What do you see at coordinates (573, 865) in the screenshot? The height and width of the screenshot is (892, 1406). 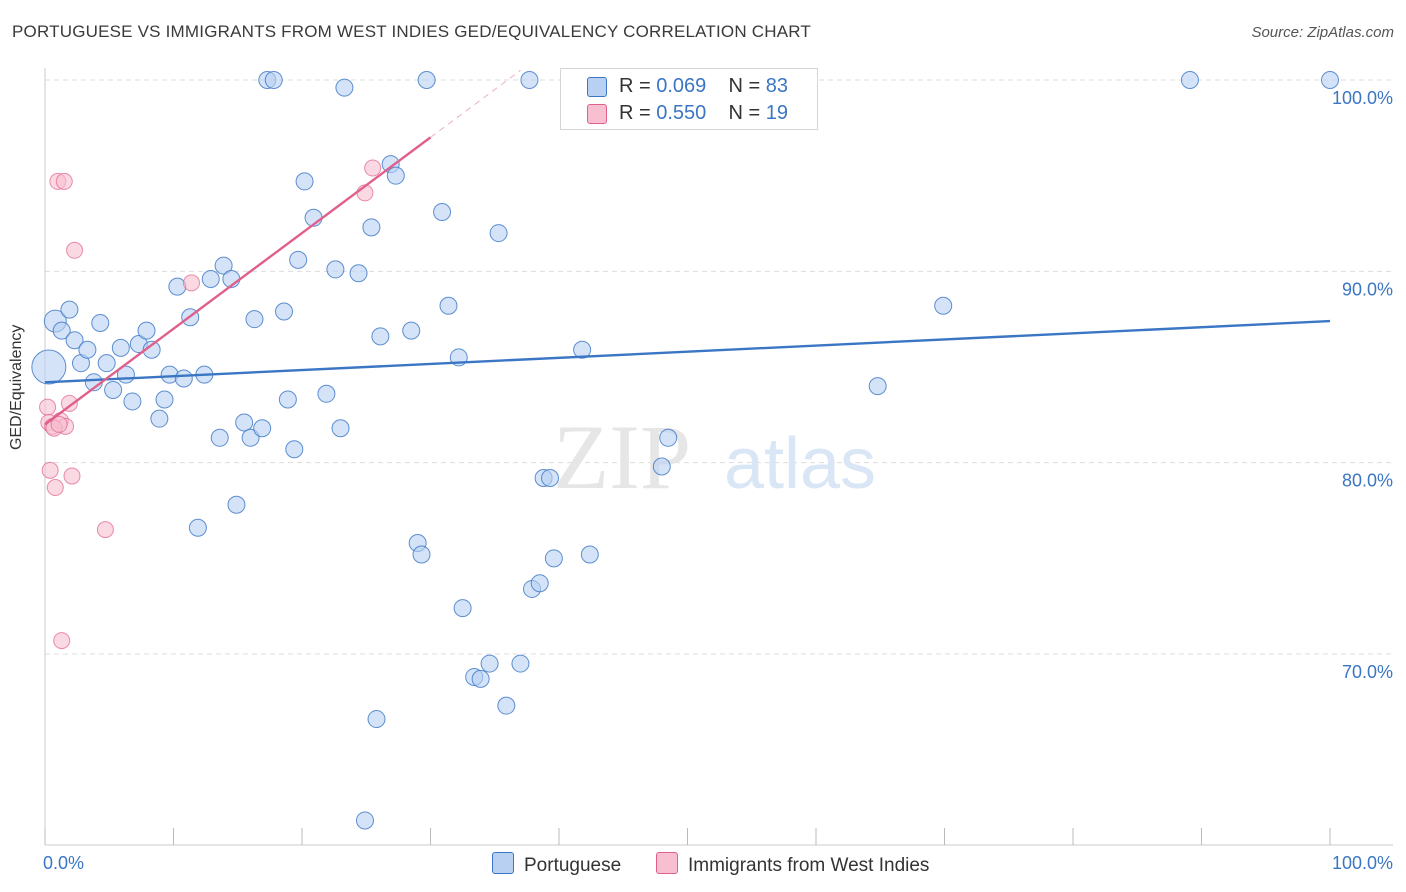 I see `bottom-legend-label: Portuguese` at bounding box center [573, 865].